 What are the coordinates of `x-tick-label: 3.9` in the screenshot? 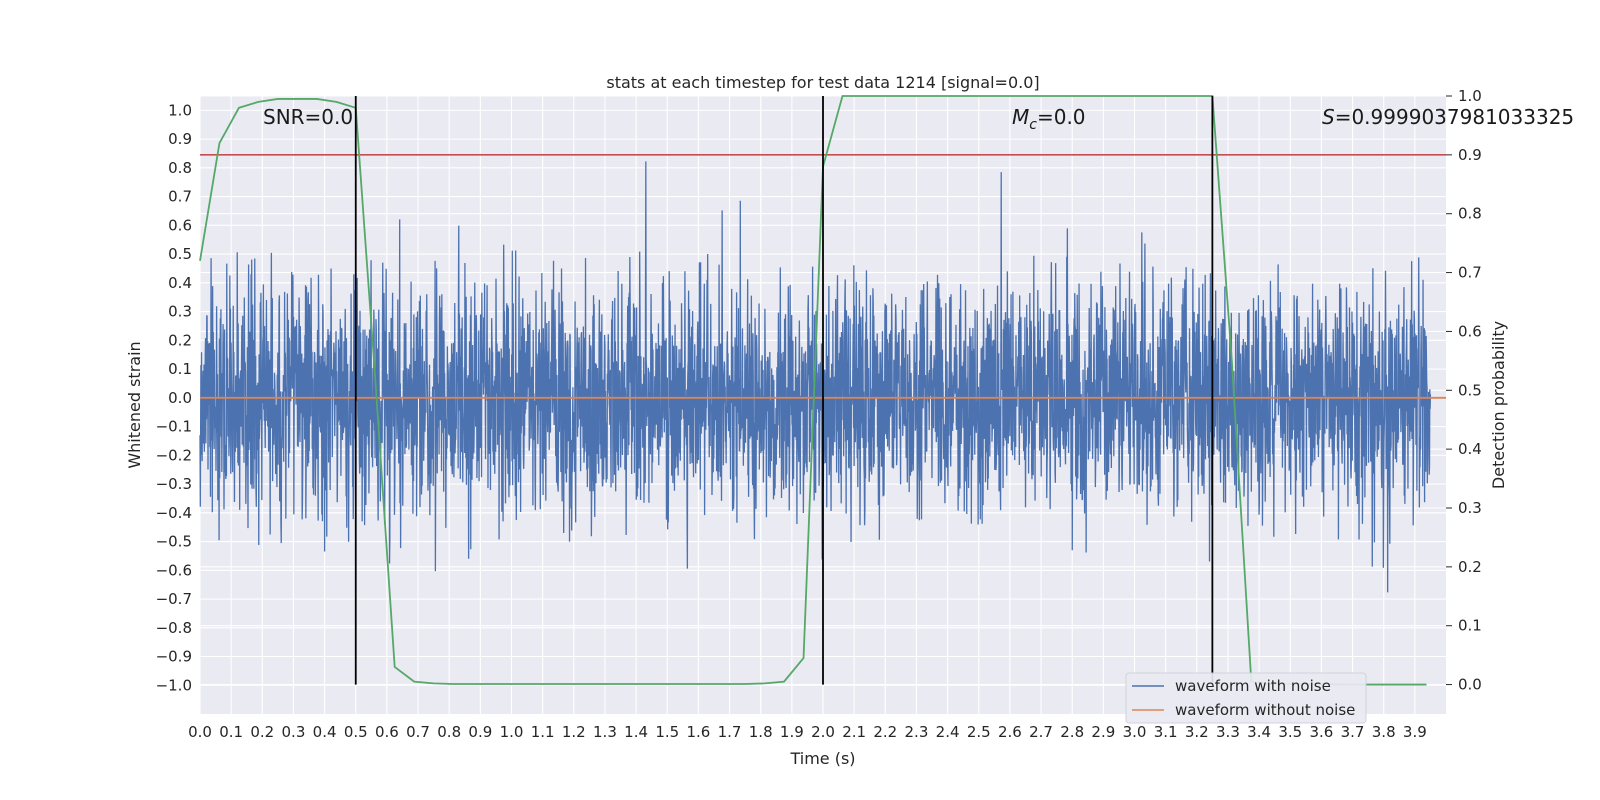 It's located at (1415, 732).